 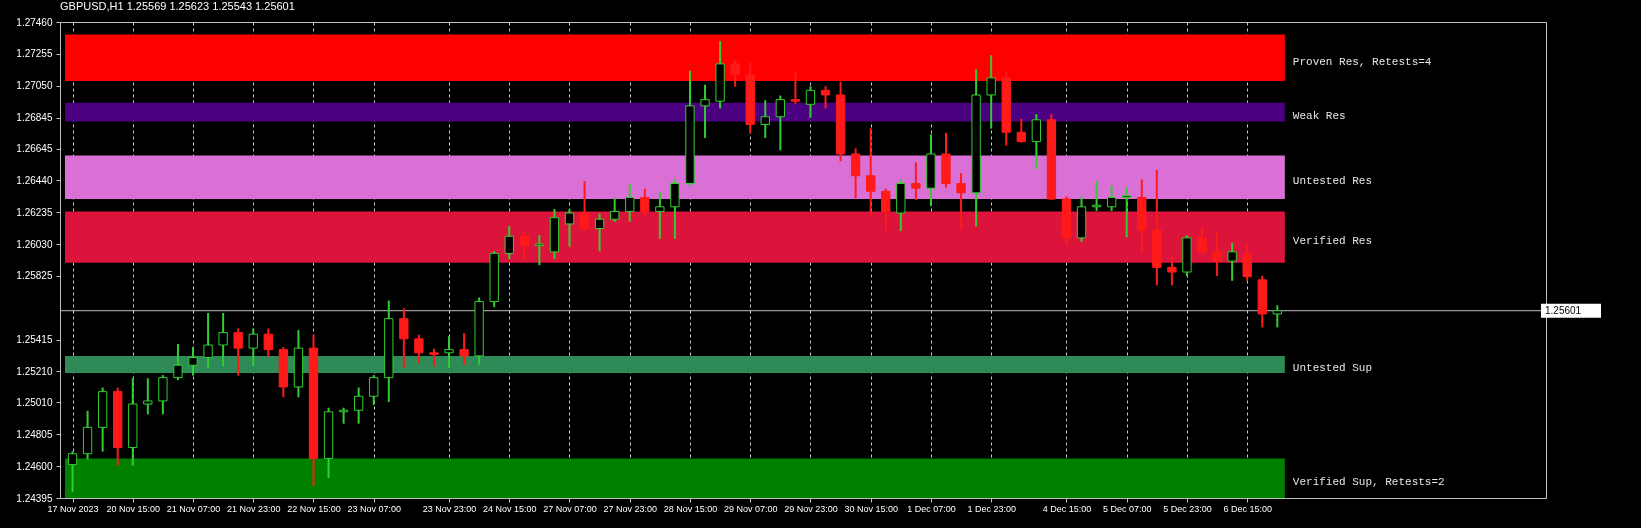 I want to click on x-tick-label: 20 Nov 15:00, so click(x=133, y=508).